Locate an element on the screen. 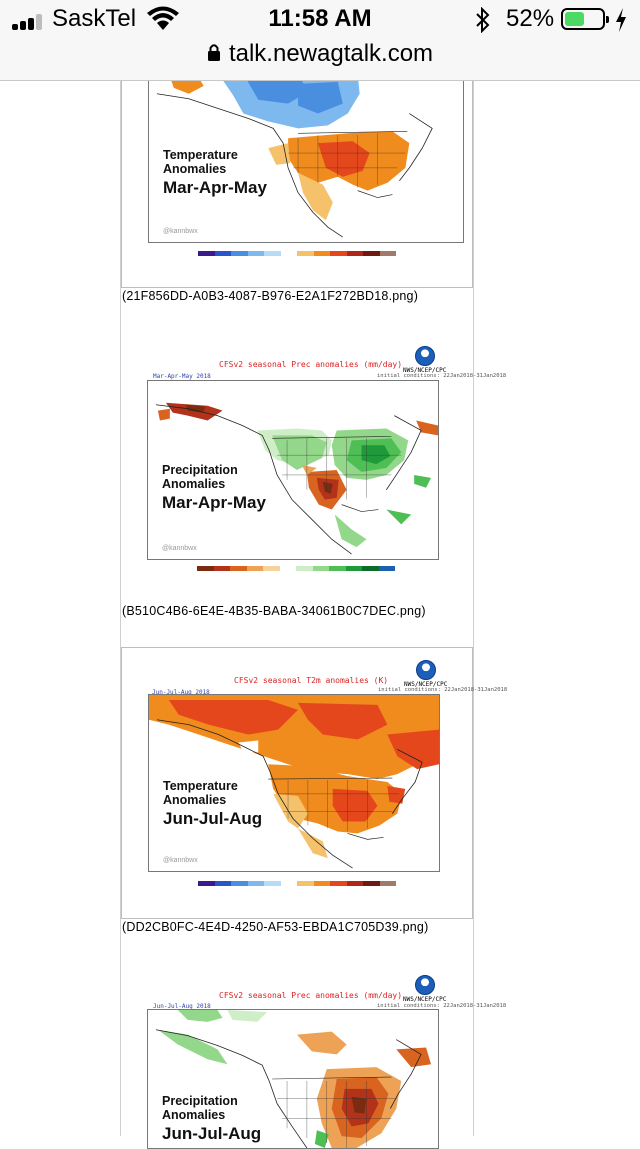 This screenshot has width=640, height=1149. address-bar: talk.newagtalk.com is located at coordinates (320, 58).